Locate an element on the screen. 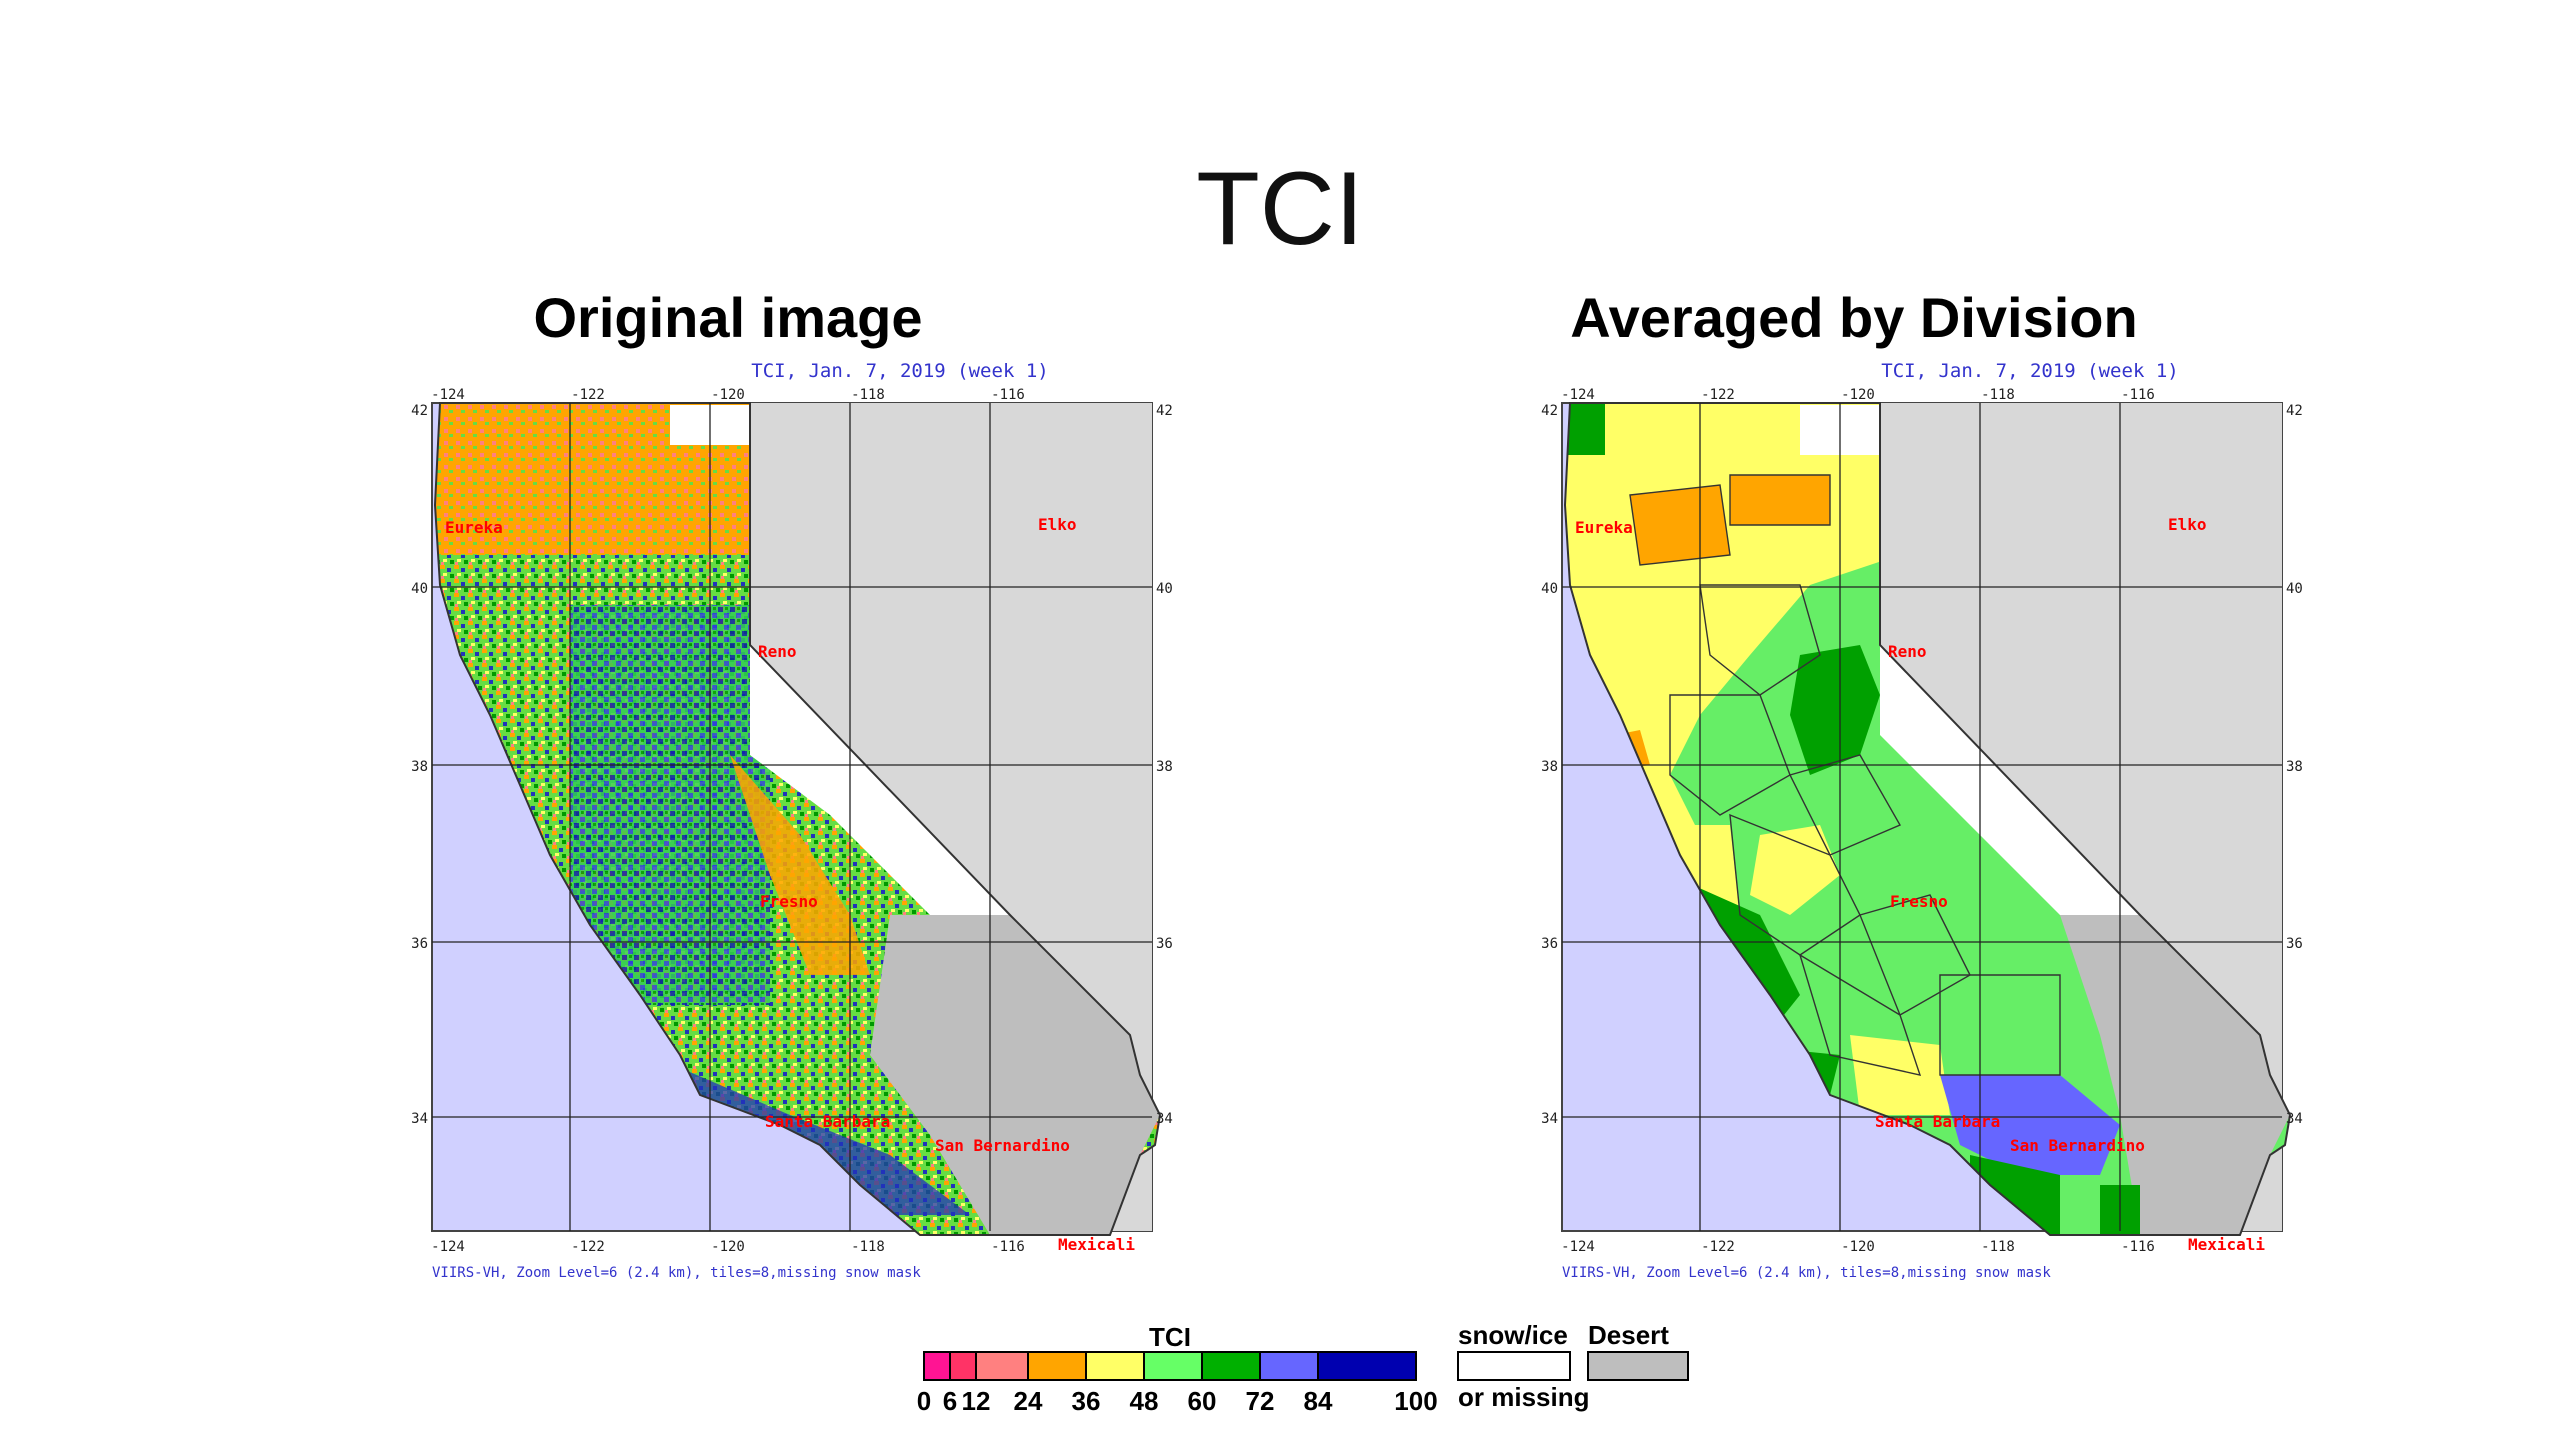 The width and height of the screenshot is (2560, 1440). legend-tick-label: 12 is located at coordinates (976, 1401).